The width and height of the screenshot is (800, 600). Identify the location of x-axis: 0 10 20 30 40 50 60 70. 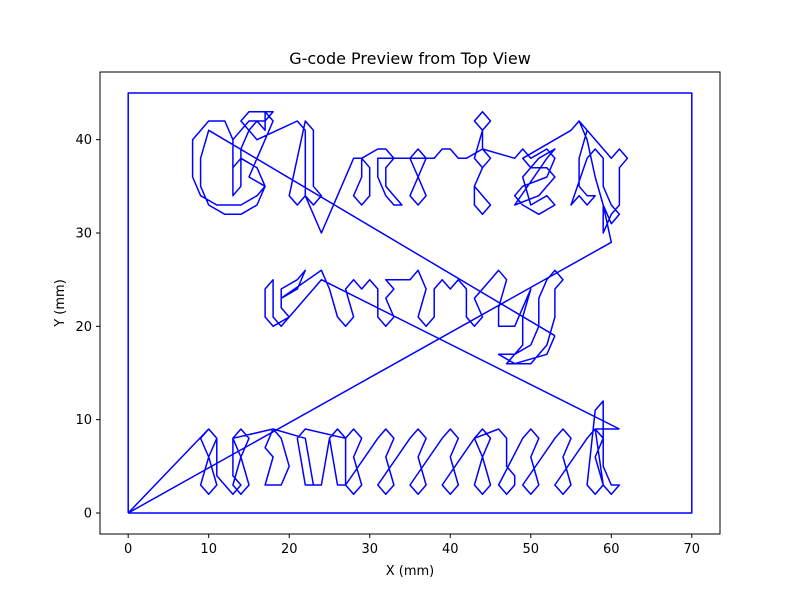
(412, 545).